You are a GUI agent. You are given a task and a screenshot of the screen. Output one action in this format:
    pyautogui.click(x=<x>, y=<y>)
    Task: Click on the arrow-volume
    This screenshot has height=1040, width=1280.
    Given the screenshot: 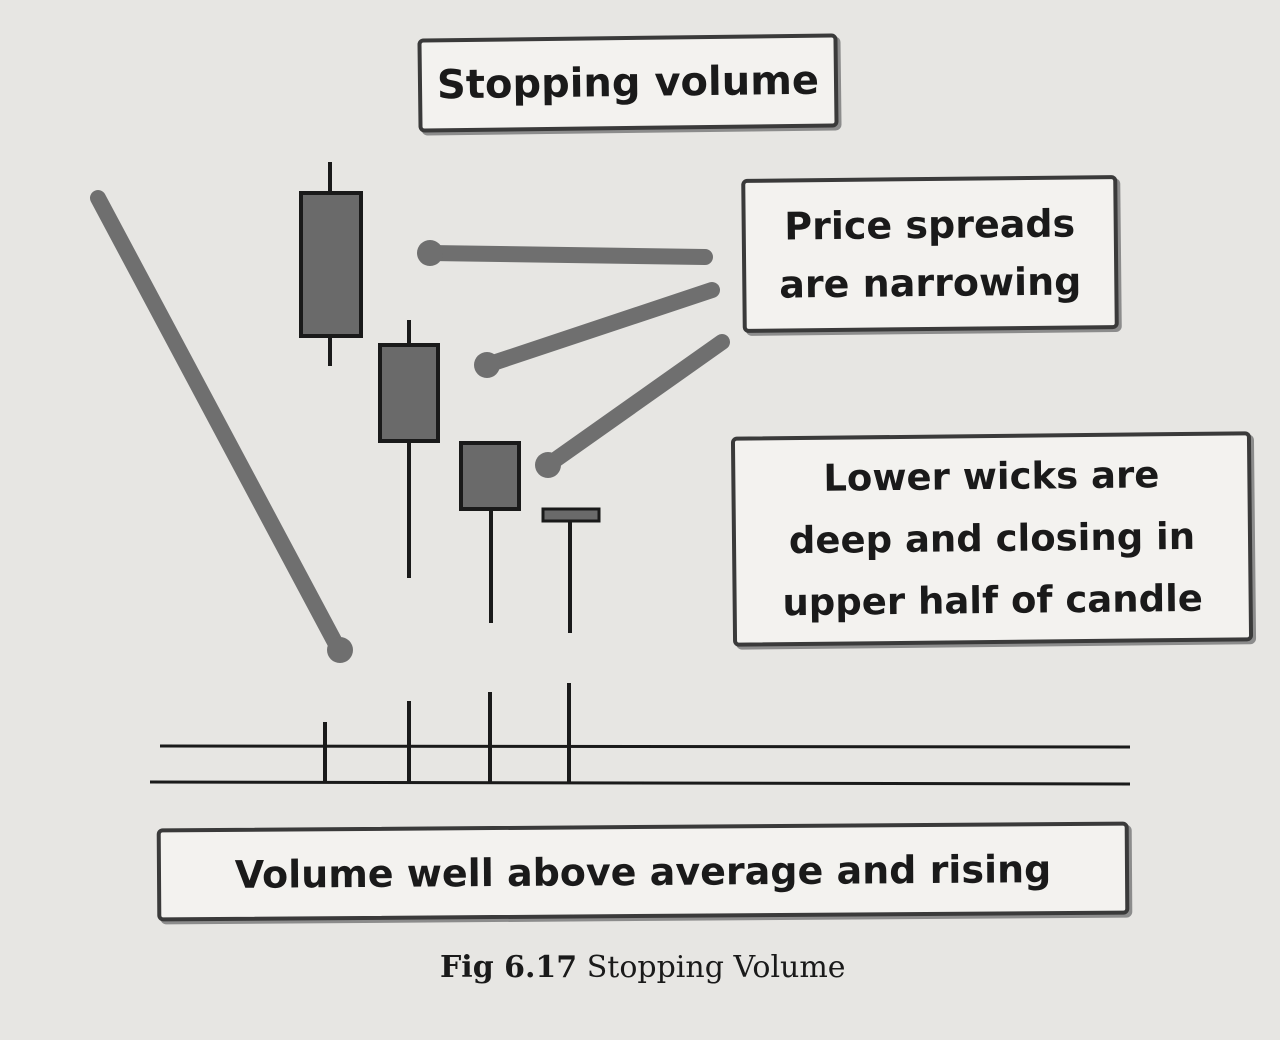 What is the action you would take?
    pyautogui.click(x=221, y=426)
    